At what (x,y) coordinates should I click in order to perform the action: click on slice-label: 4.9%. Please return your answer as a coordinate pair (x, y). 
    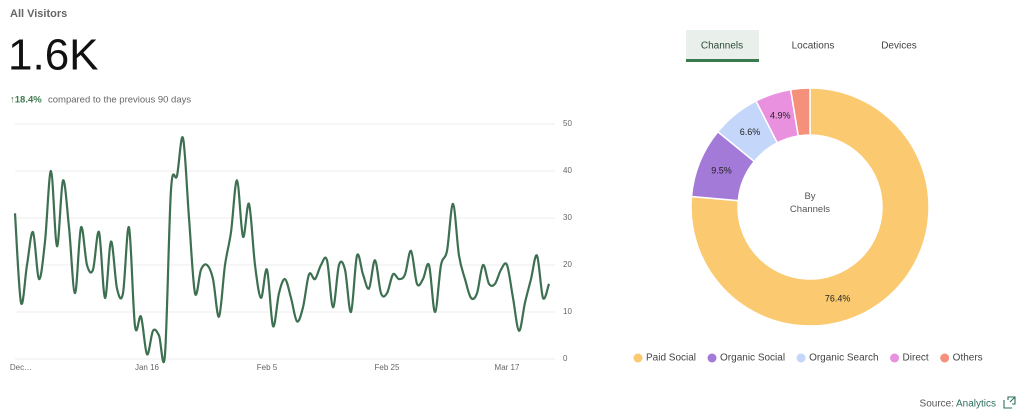
    Looking at the image, I should click on (780, 116).